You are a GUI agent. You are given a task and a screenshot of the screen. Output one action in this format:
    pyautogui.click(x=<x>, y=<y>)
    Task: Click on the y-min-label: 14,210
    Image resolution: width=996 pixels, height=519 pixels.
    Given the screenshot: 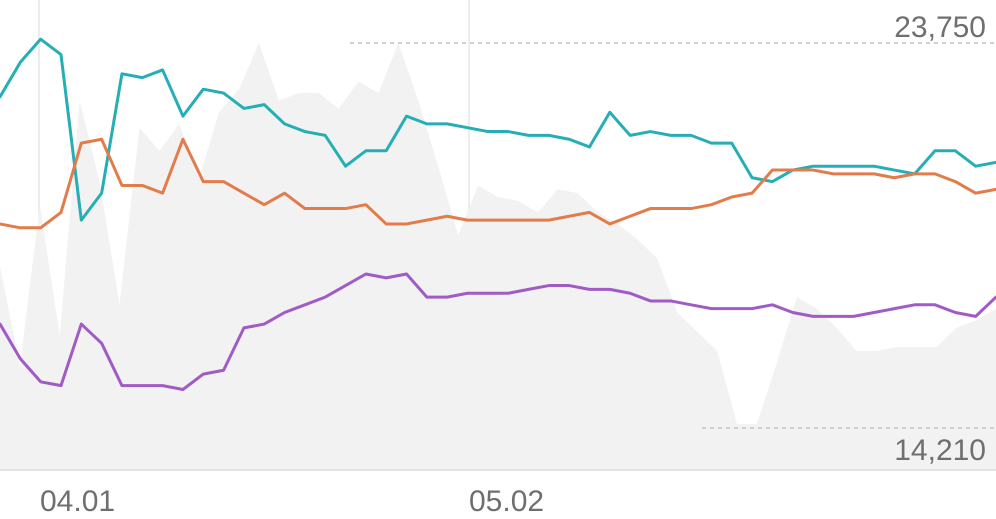 What is the action you would take?
    pyautogui.click(x=940, y=450)
    